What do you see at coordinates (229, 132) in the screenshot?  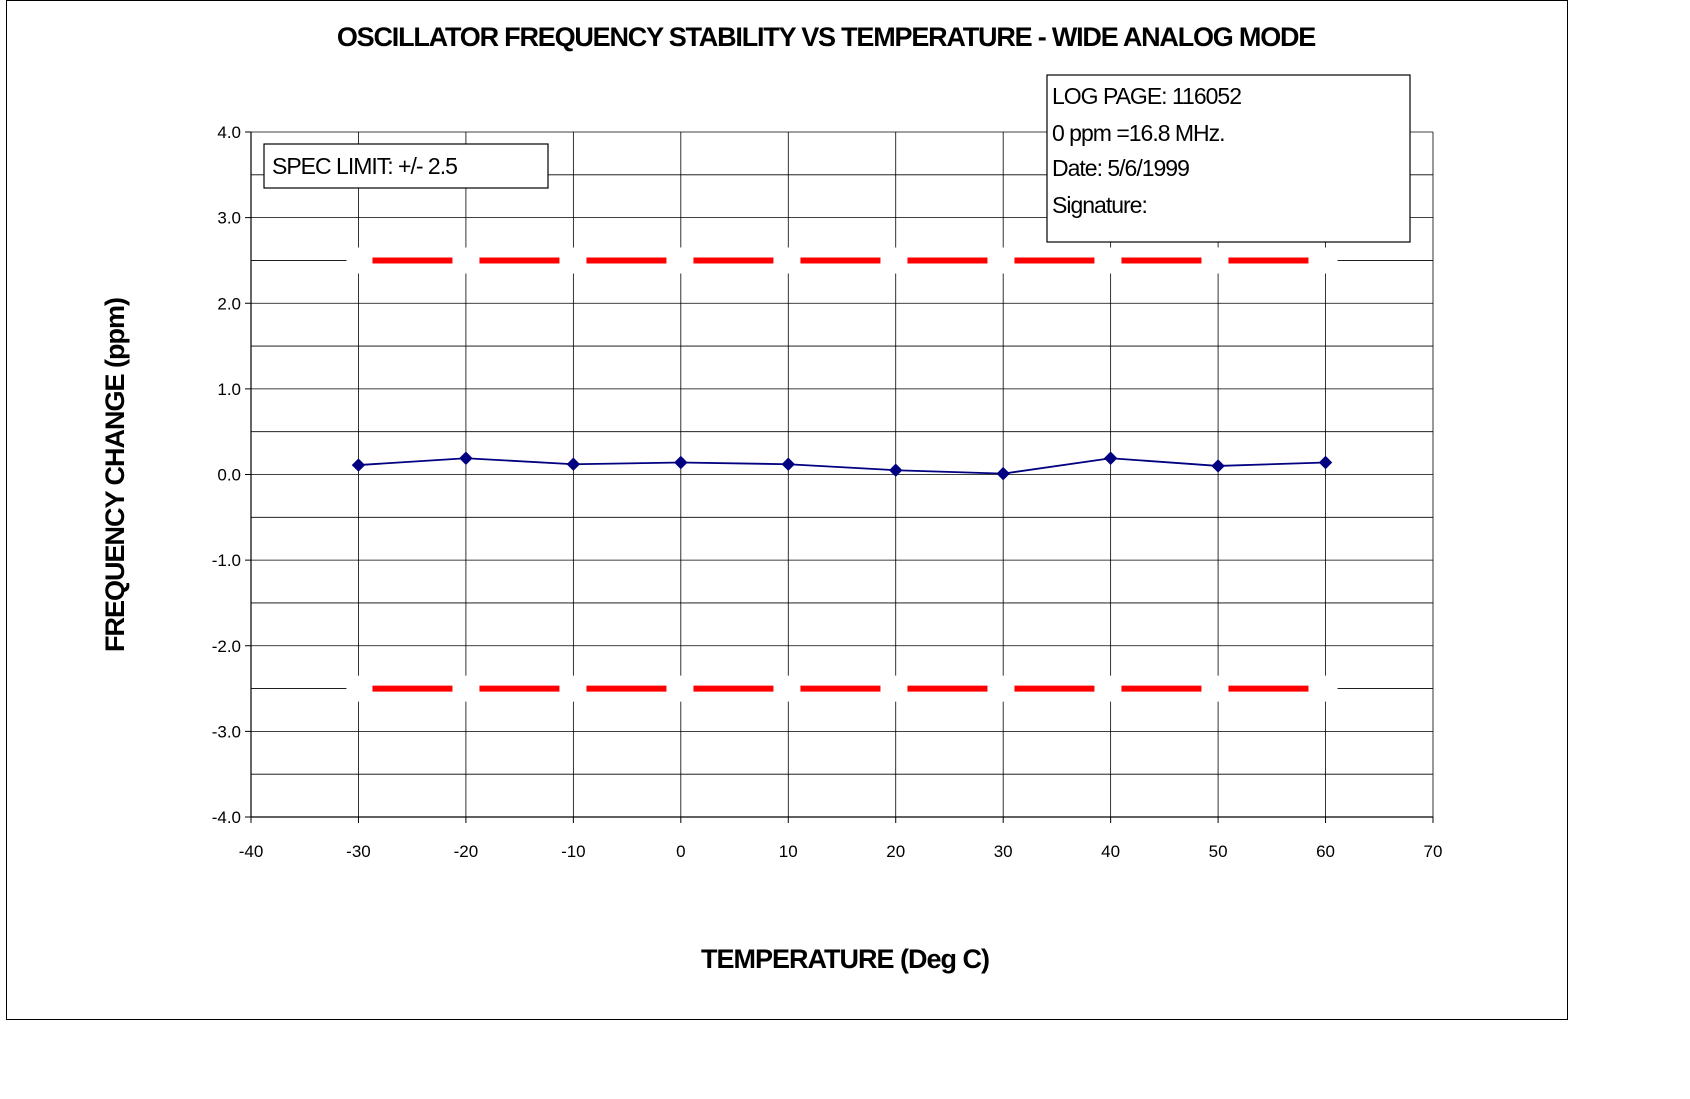 I see `y-tick-label: 4.0` at bounding box center [229, 132].